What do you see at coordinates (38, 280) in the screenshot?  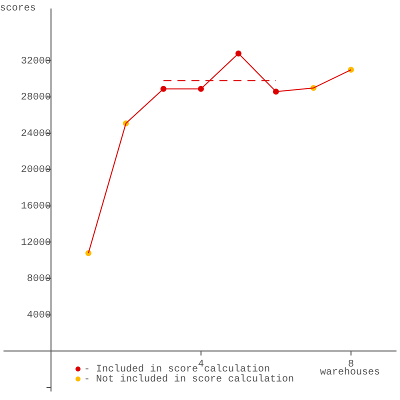 I see `y-tick-label: 8000` at bounding box center [38, 280].